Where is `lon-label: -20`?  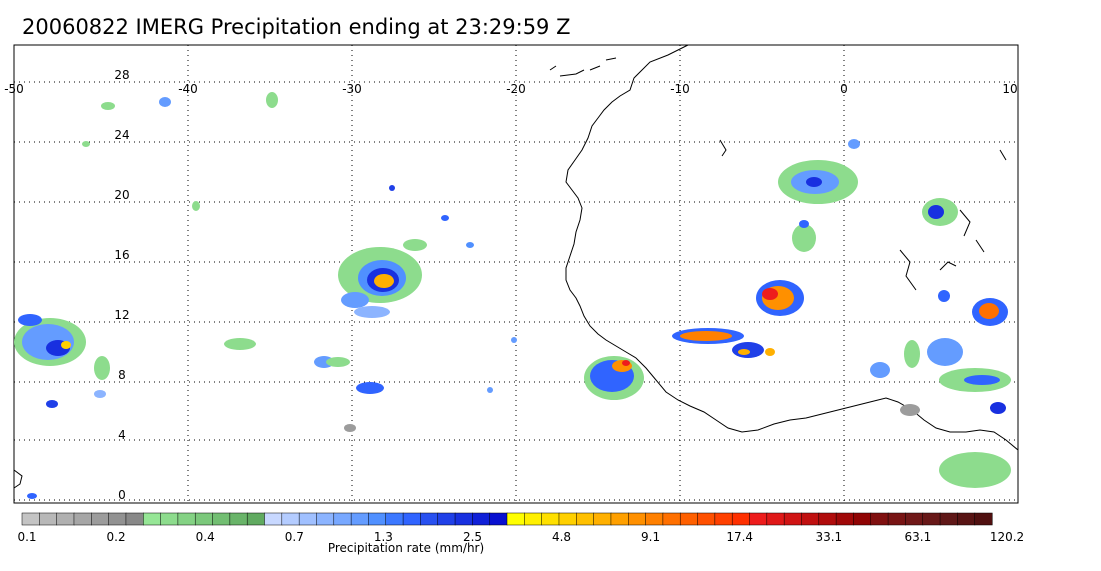
lon-label: -20 is located at coordinates (516, 89).